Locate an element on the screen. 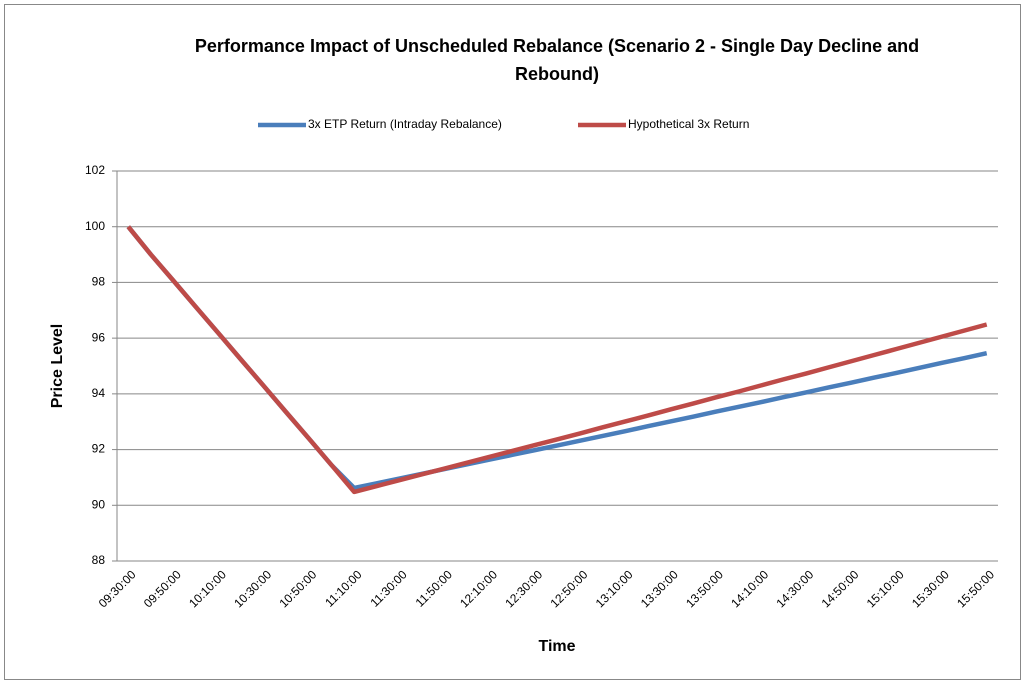  legend-label: 3x ETP Return (Intraday Rebalance) is located at coordinates (405, 124).